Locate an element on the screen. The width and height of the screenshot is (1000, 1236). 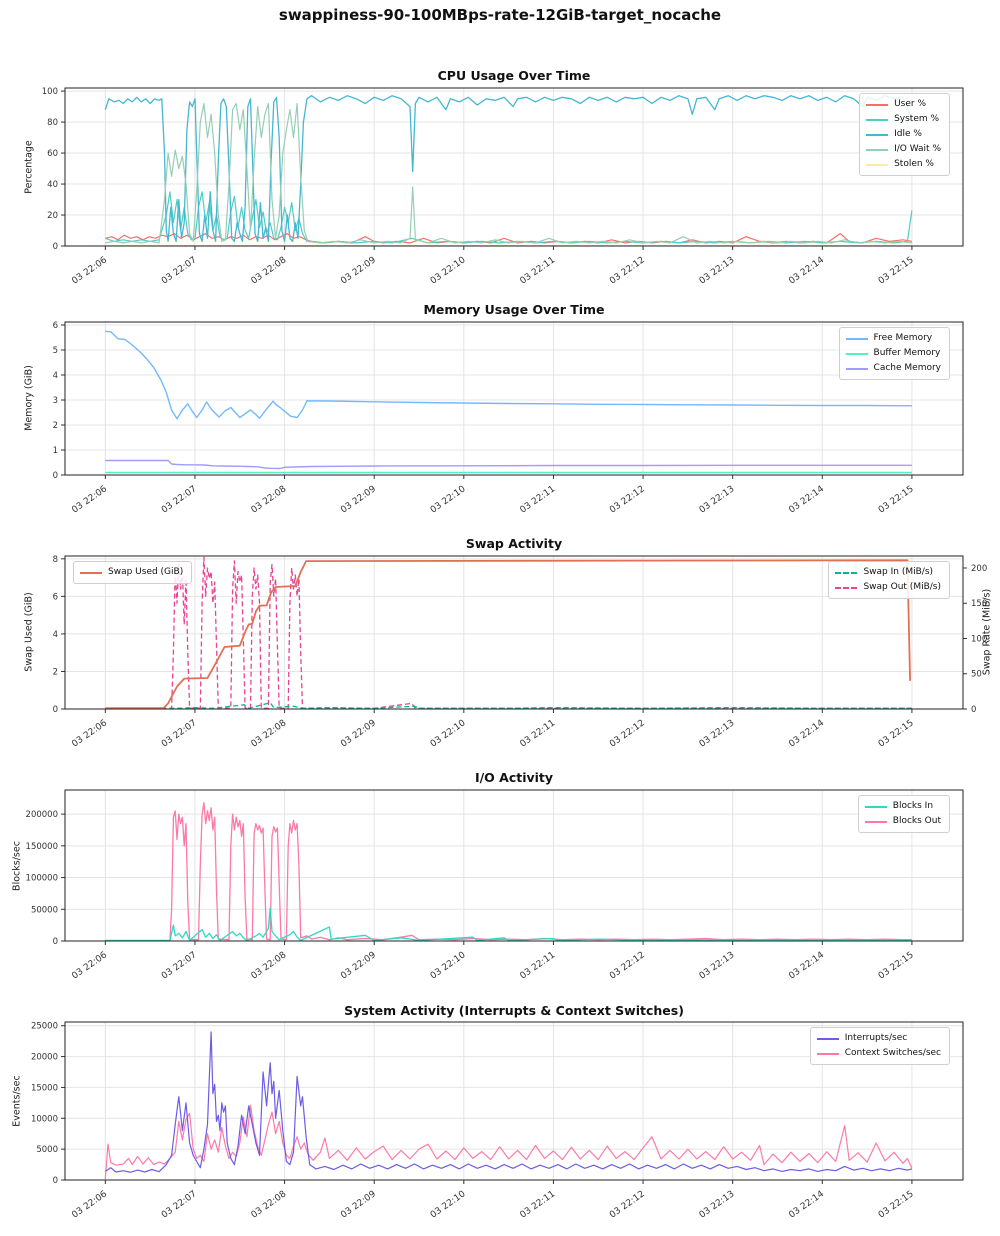
legend-label: Blocks In is located at coordinates (913, 806).